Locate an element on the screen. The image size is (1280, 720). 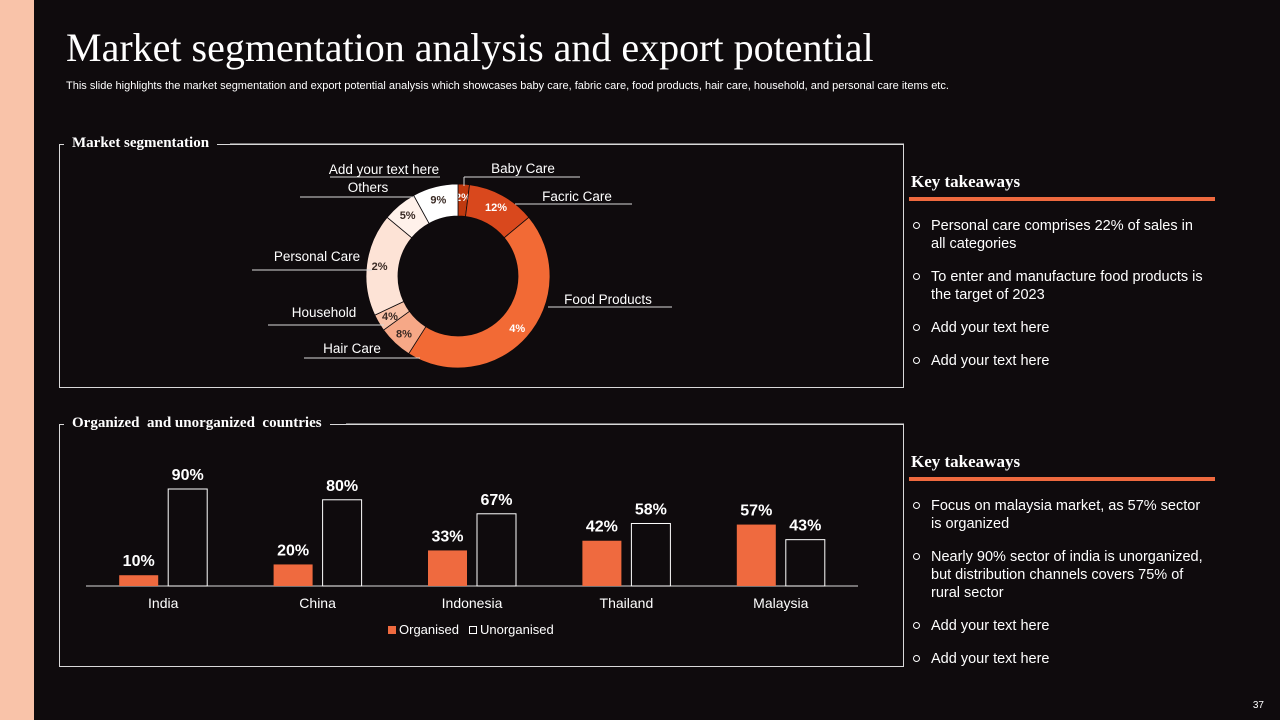
donut-category-label: Others is located at coordinates (368, 187).